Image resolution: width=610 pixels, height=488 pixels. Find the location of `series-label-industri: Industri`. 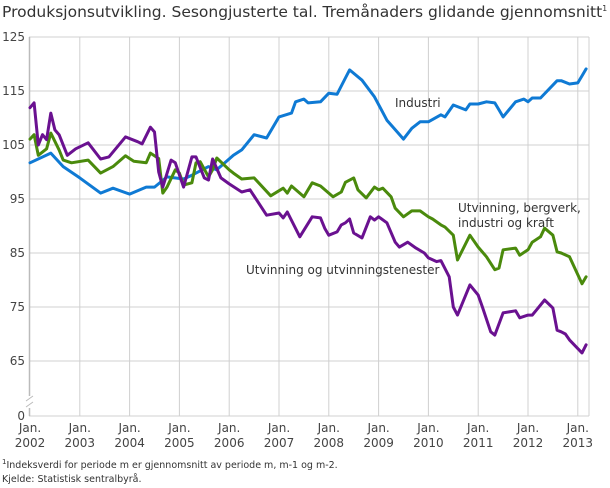

series-label-industri: Industri is located at coordinates (418, 103).